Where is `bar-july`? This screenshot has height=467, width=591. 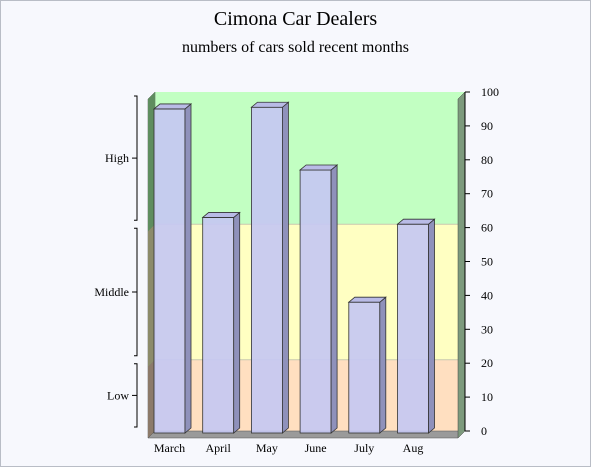 bar-july is located at coordinates (364, 367).